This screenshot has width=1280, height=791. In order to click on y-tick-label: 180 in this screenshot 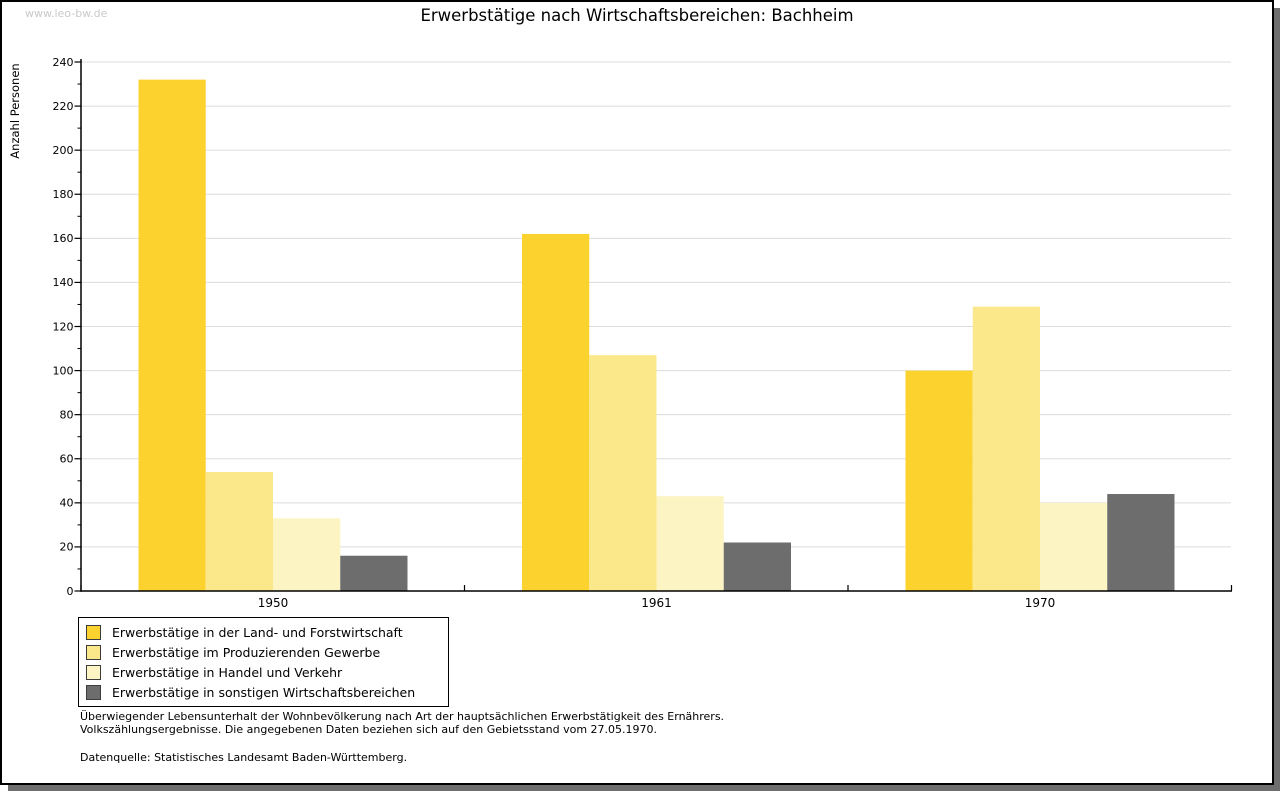, I will do `click(63, 194)`.